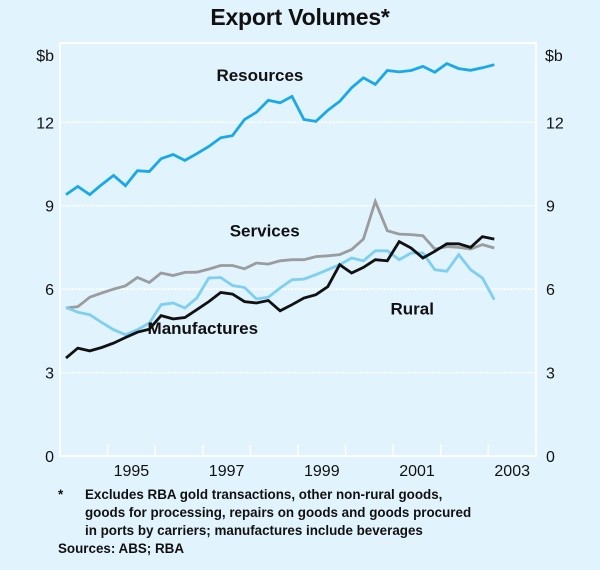 This screenshot has width=600, height=570. I want to click on x-tick-label: 1995, so click(132, 471).